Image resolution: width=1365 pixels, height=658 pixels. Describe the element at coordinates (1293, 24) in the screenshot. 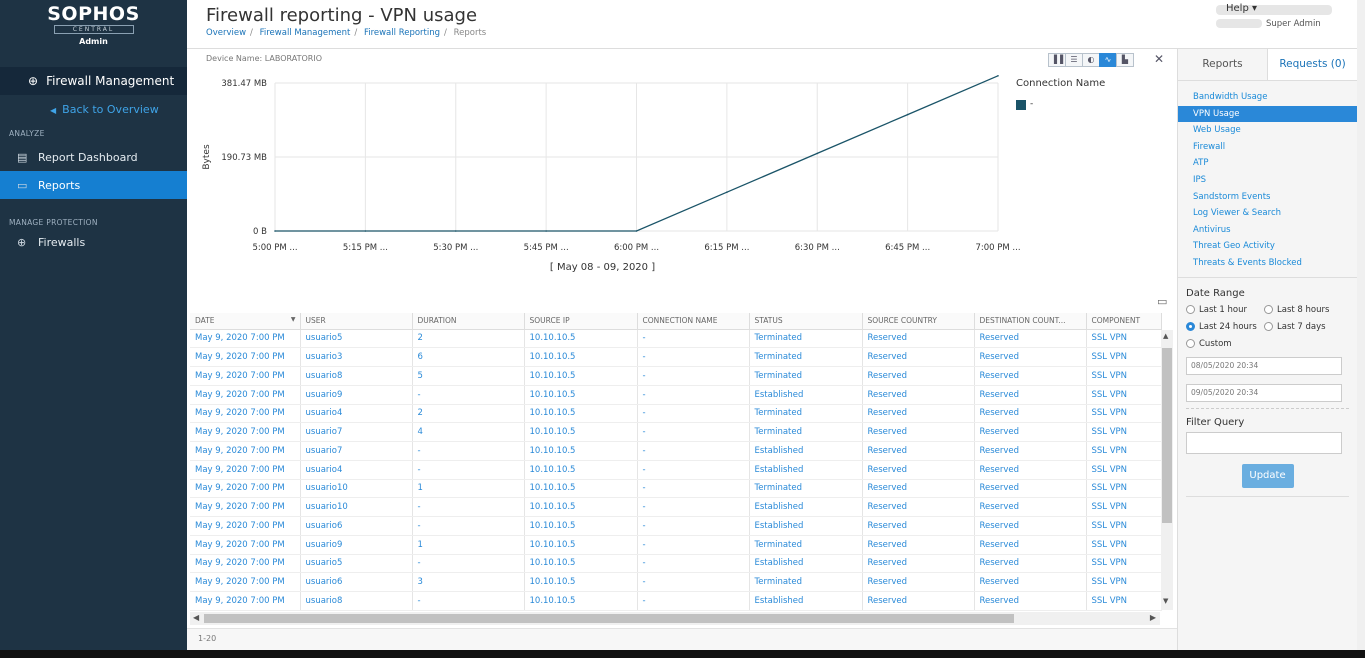

I see `user-role: Super Admin` at that location.